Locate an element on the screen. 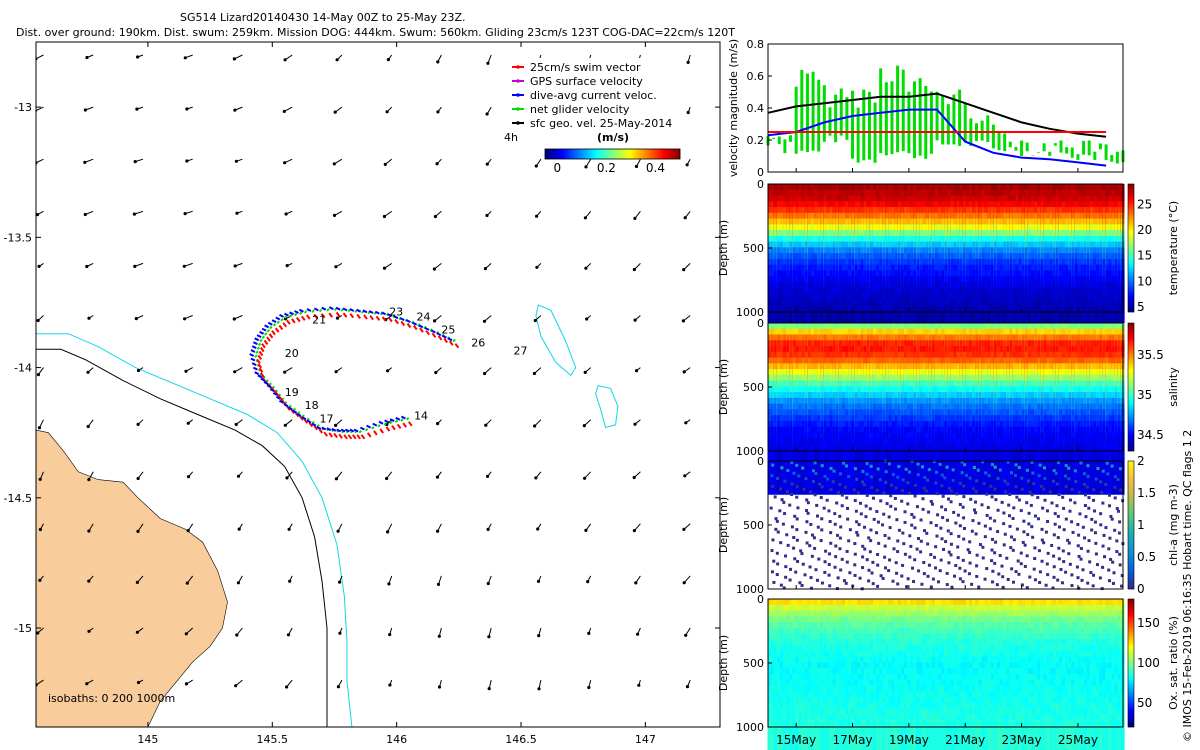 Image resolution: width=1200 pixels, height=750 pixels. colorbar-tick-label: 0.4 is located at coordinates (655, 168).